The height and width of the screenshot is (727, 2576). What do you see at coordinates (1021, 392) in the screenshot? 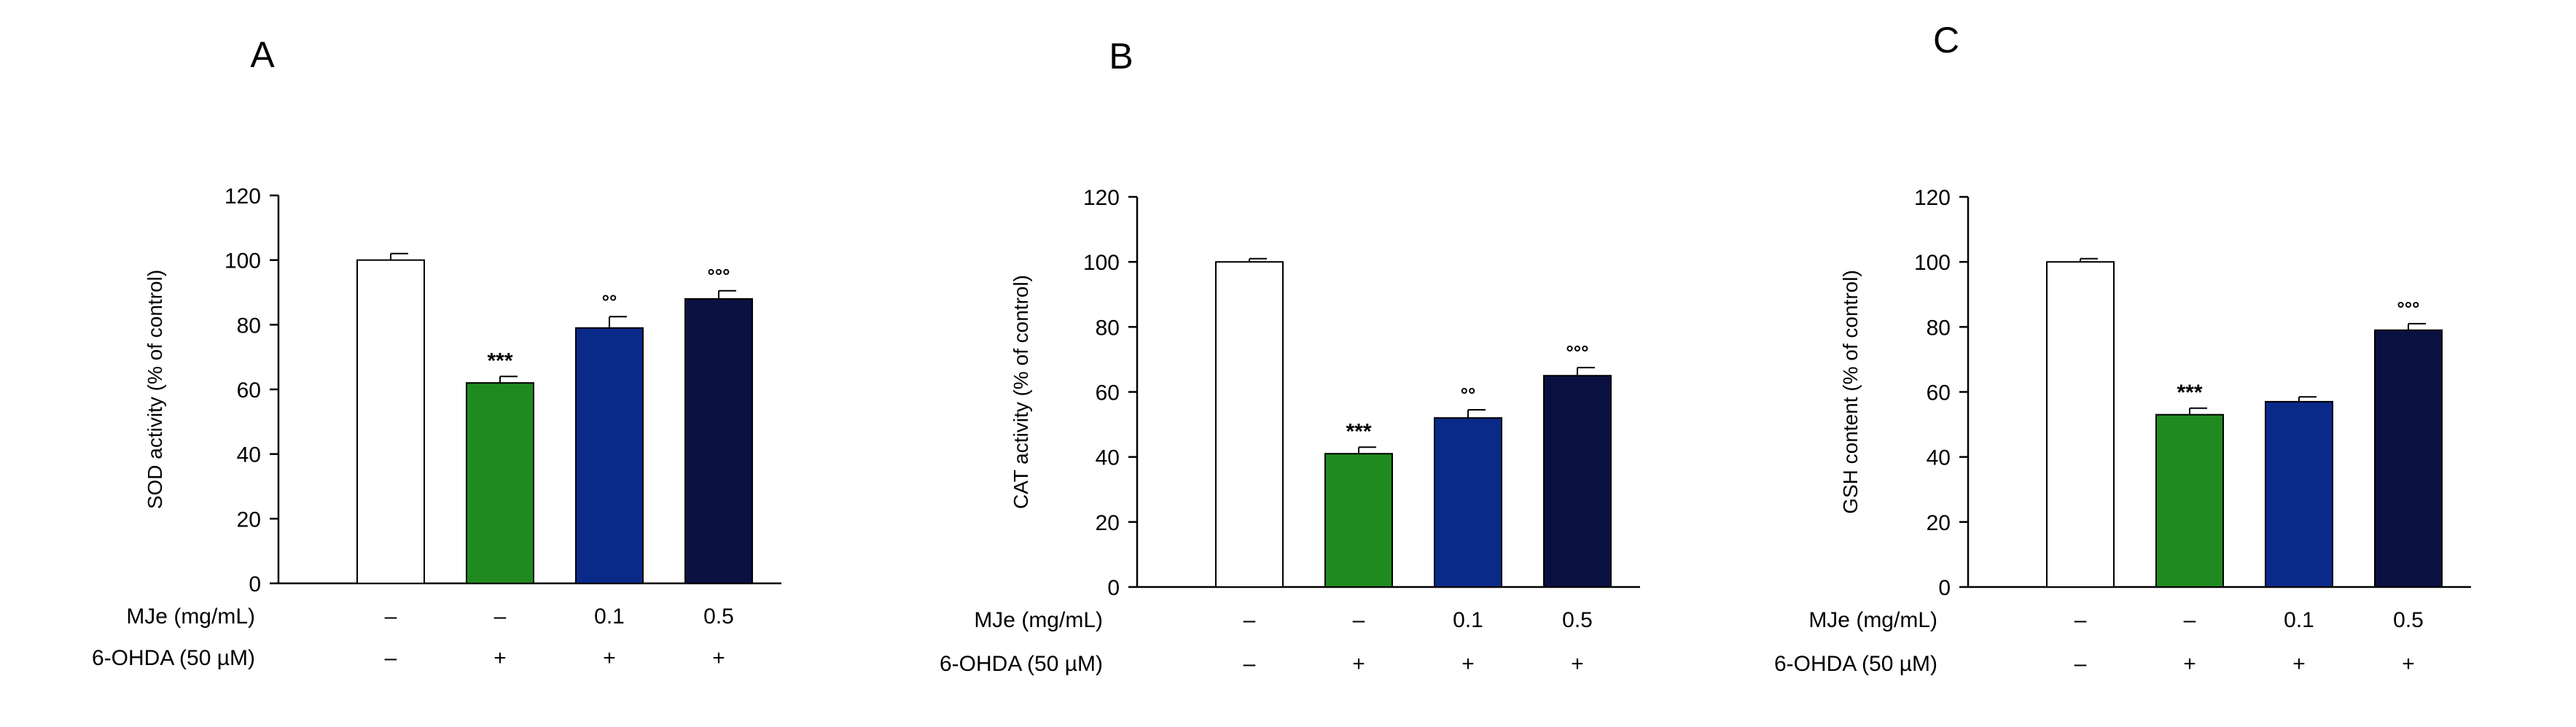
I see `y-axis-label: CAT activity (% of control)` at bounding box center [1021, 392].